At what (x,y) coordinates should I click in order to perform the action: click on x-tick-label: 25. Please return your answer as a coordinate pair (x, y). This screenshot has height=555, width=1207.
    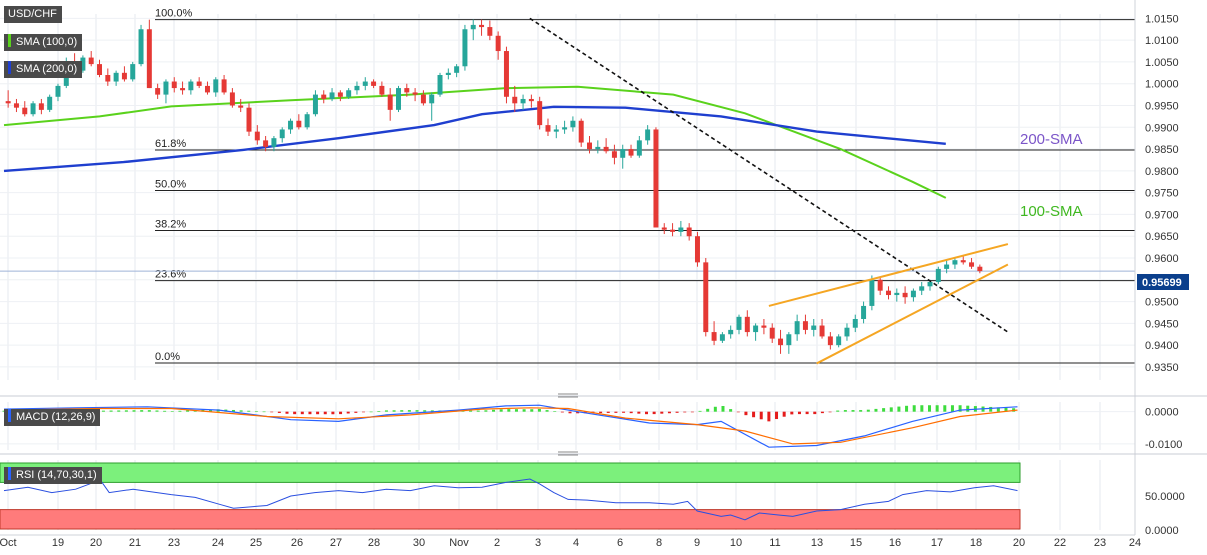
    Looking at the image, I should click on (256, 543).